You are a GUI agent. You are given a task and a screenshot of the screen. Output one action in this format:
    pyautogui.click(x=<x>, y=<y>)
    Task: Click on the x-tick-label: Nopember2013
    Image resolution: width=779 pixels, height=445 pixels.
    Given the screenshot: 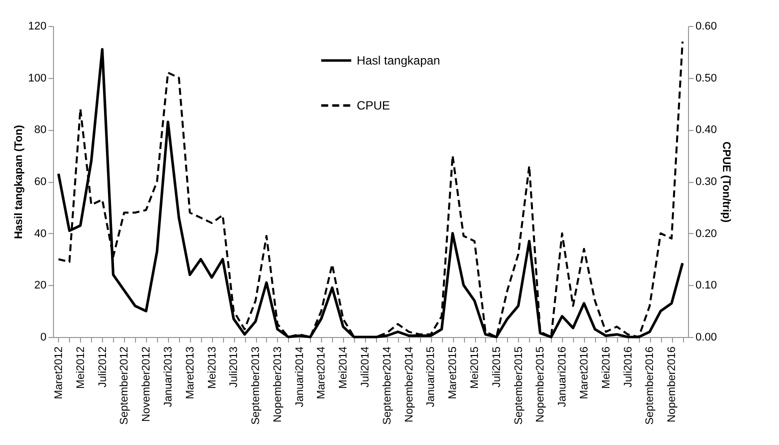 What is the action you would take?
    pyautogui.click(x=278, y=384)
    